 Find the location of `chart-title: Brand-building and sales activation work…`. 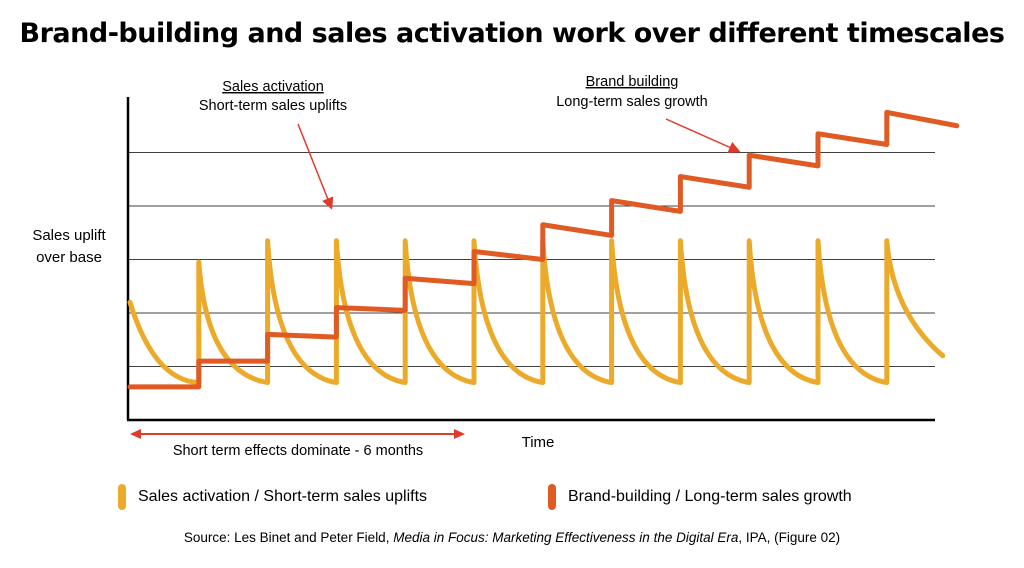

chart-title: Brand-building and sales activation work… is located at coordinates (512, 33).